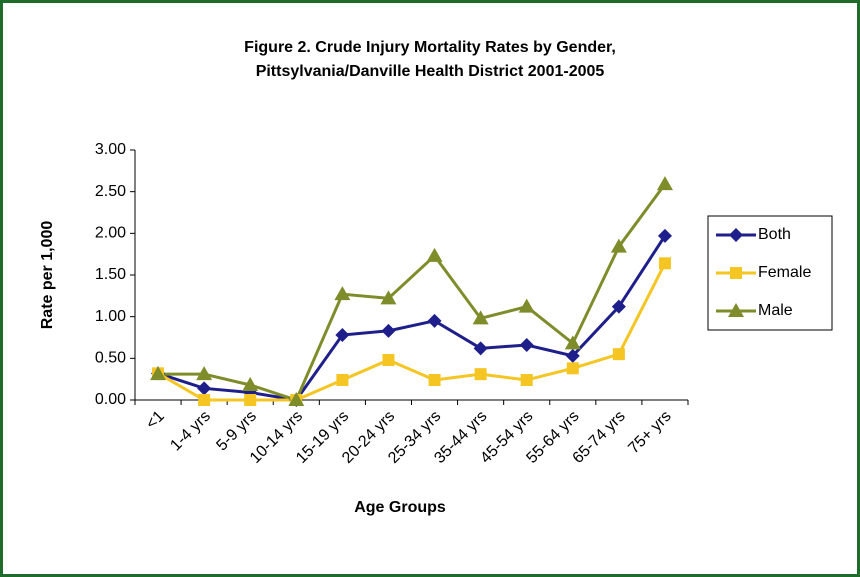 Image resolution: width=860 pixels, height=577 pixels. I want to click on y-tick-label: 1.50, so click(110, 274).